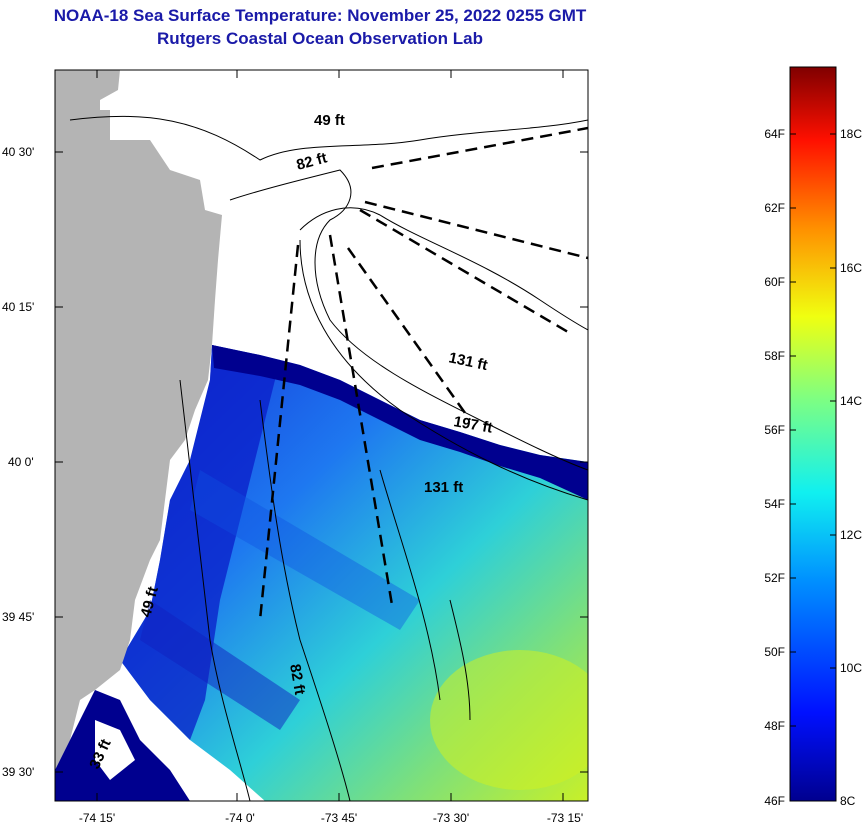 Image resolution: width=864 pixels, height=832 pixels. Describe the element at coordinates (774, 430) in the screenshot. I see `colorbar-f-label: 56F` at that location.